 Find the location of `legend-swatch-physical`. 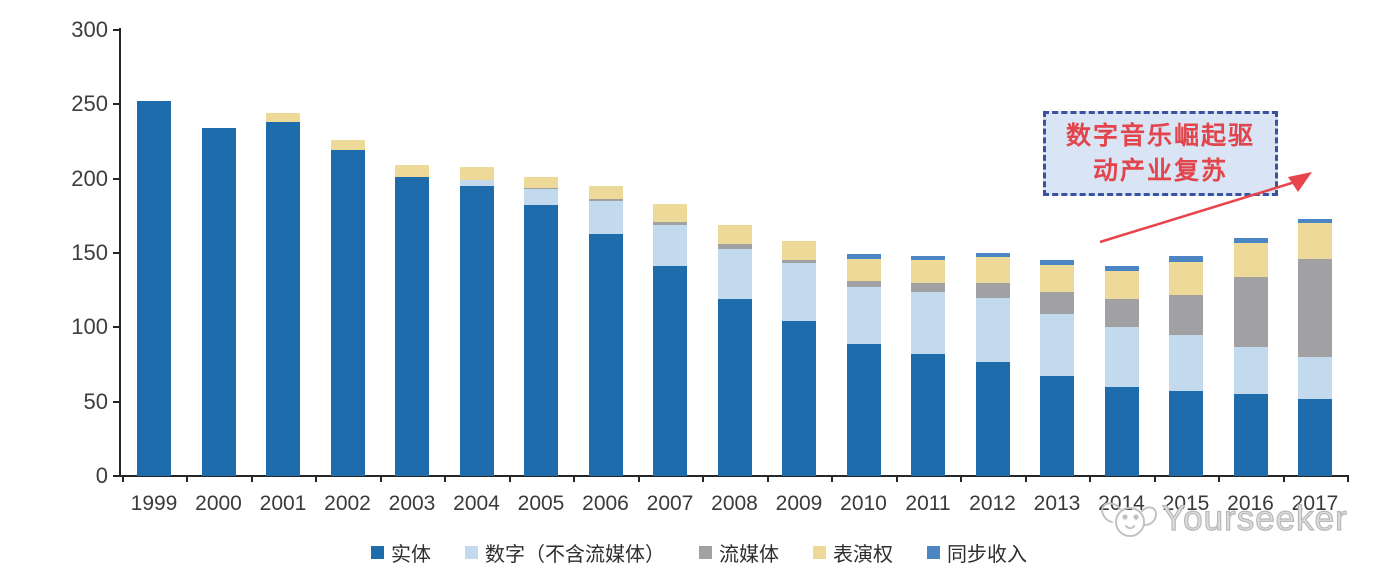

legend-swatch-physical is located at coordinates (377, 552).